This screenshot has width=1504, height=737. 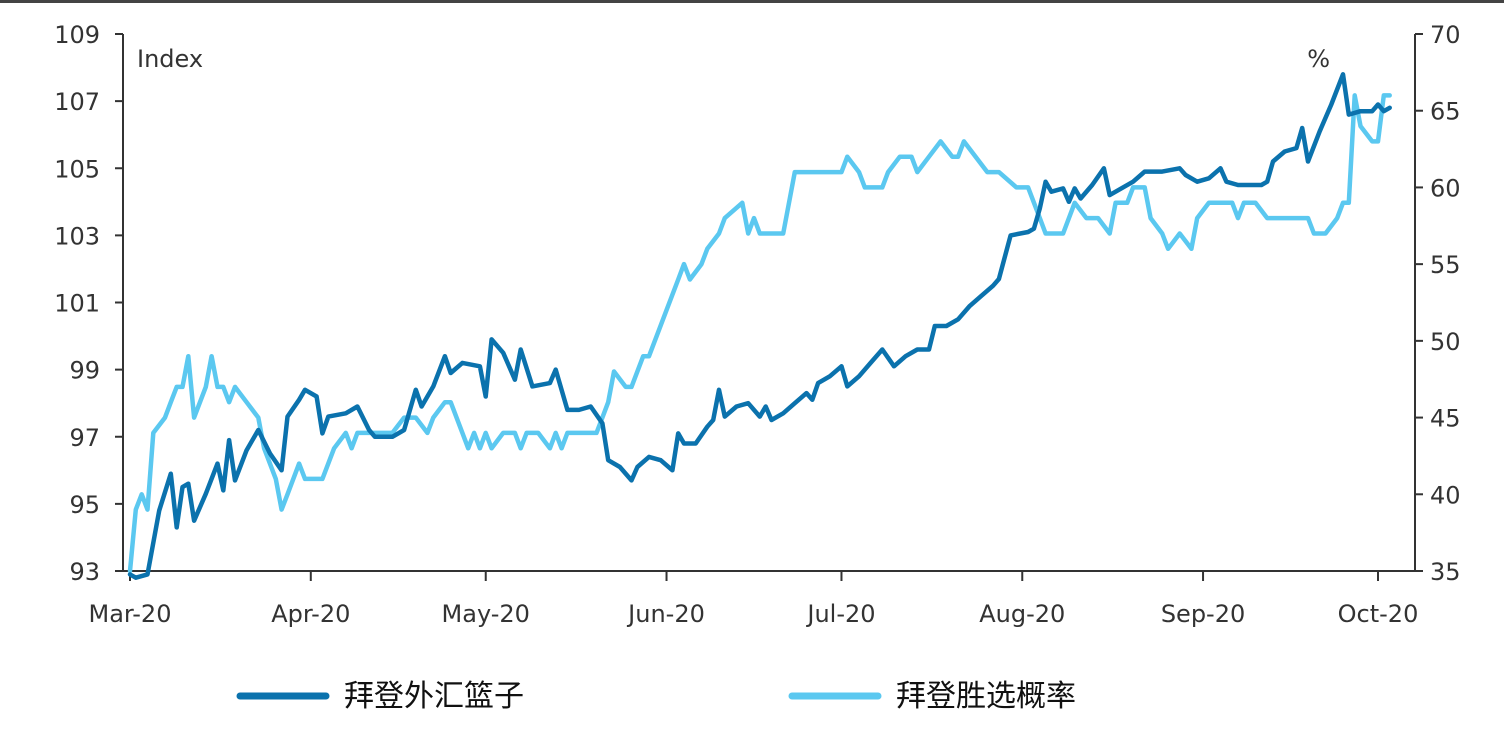 I want to click on left-y-tick-label: 95, so click(x=84, y=505).